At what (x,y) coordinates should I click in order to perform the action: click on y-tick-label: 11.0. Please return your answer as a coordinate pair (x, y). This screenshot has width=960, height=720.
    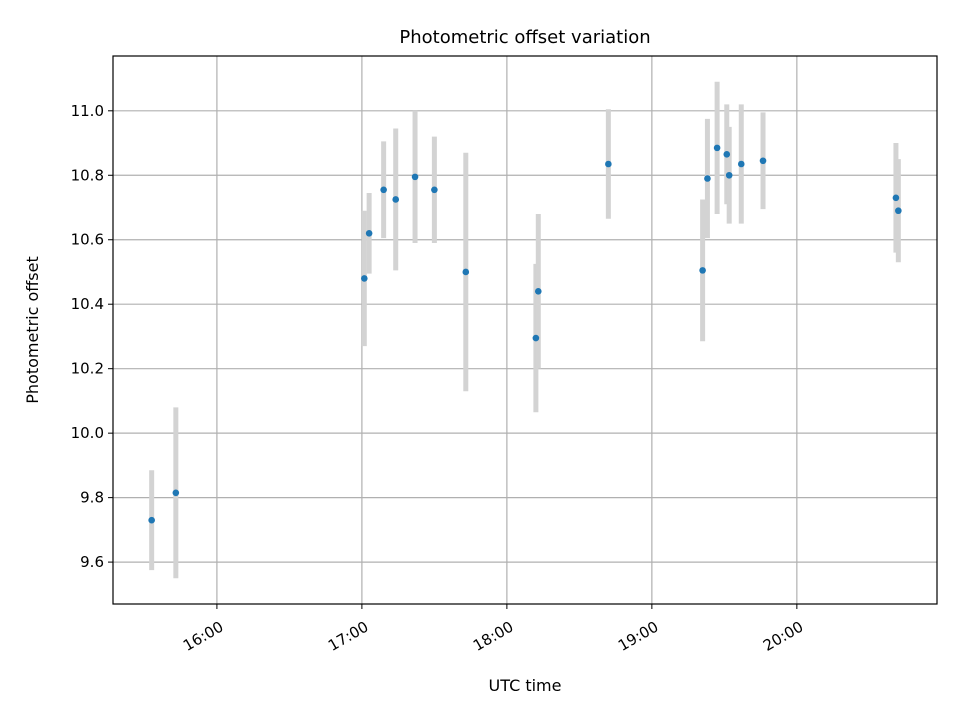
    Looking at the image, I should click on (87, 111).